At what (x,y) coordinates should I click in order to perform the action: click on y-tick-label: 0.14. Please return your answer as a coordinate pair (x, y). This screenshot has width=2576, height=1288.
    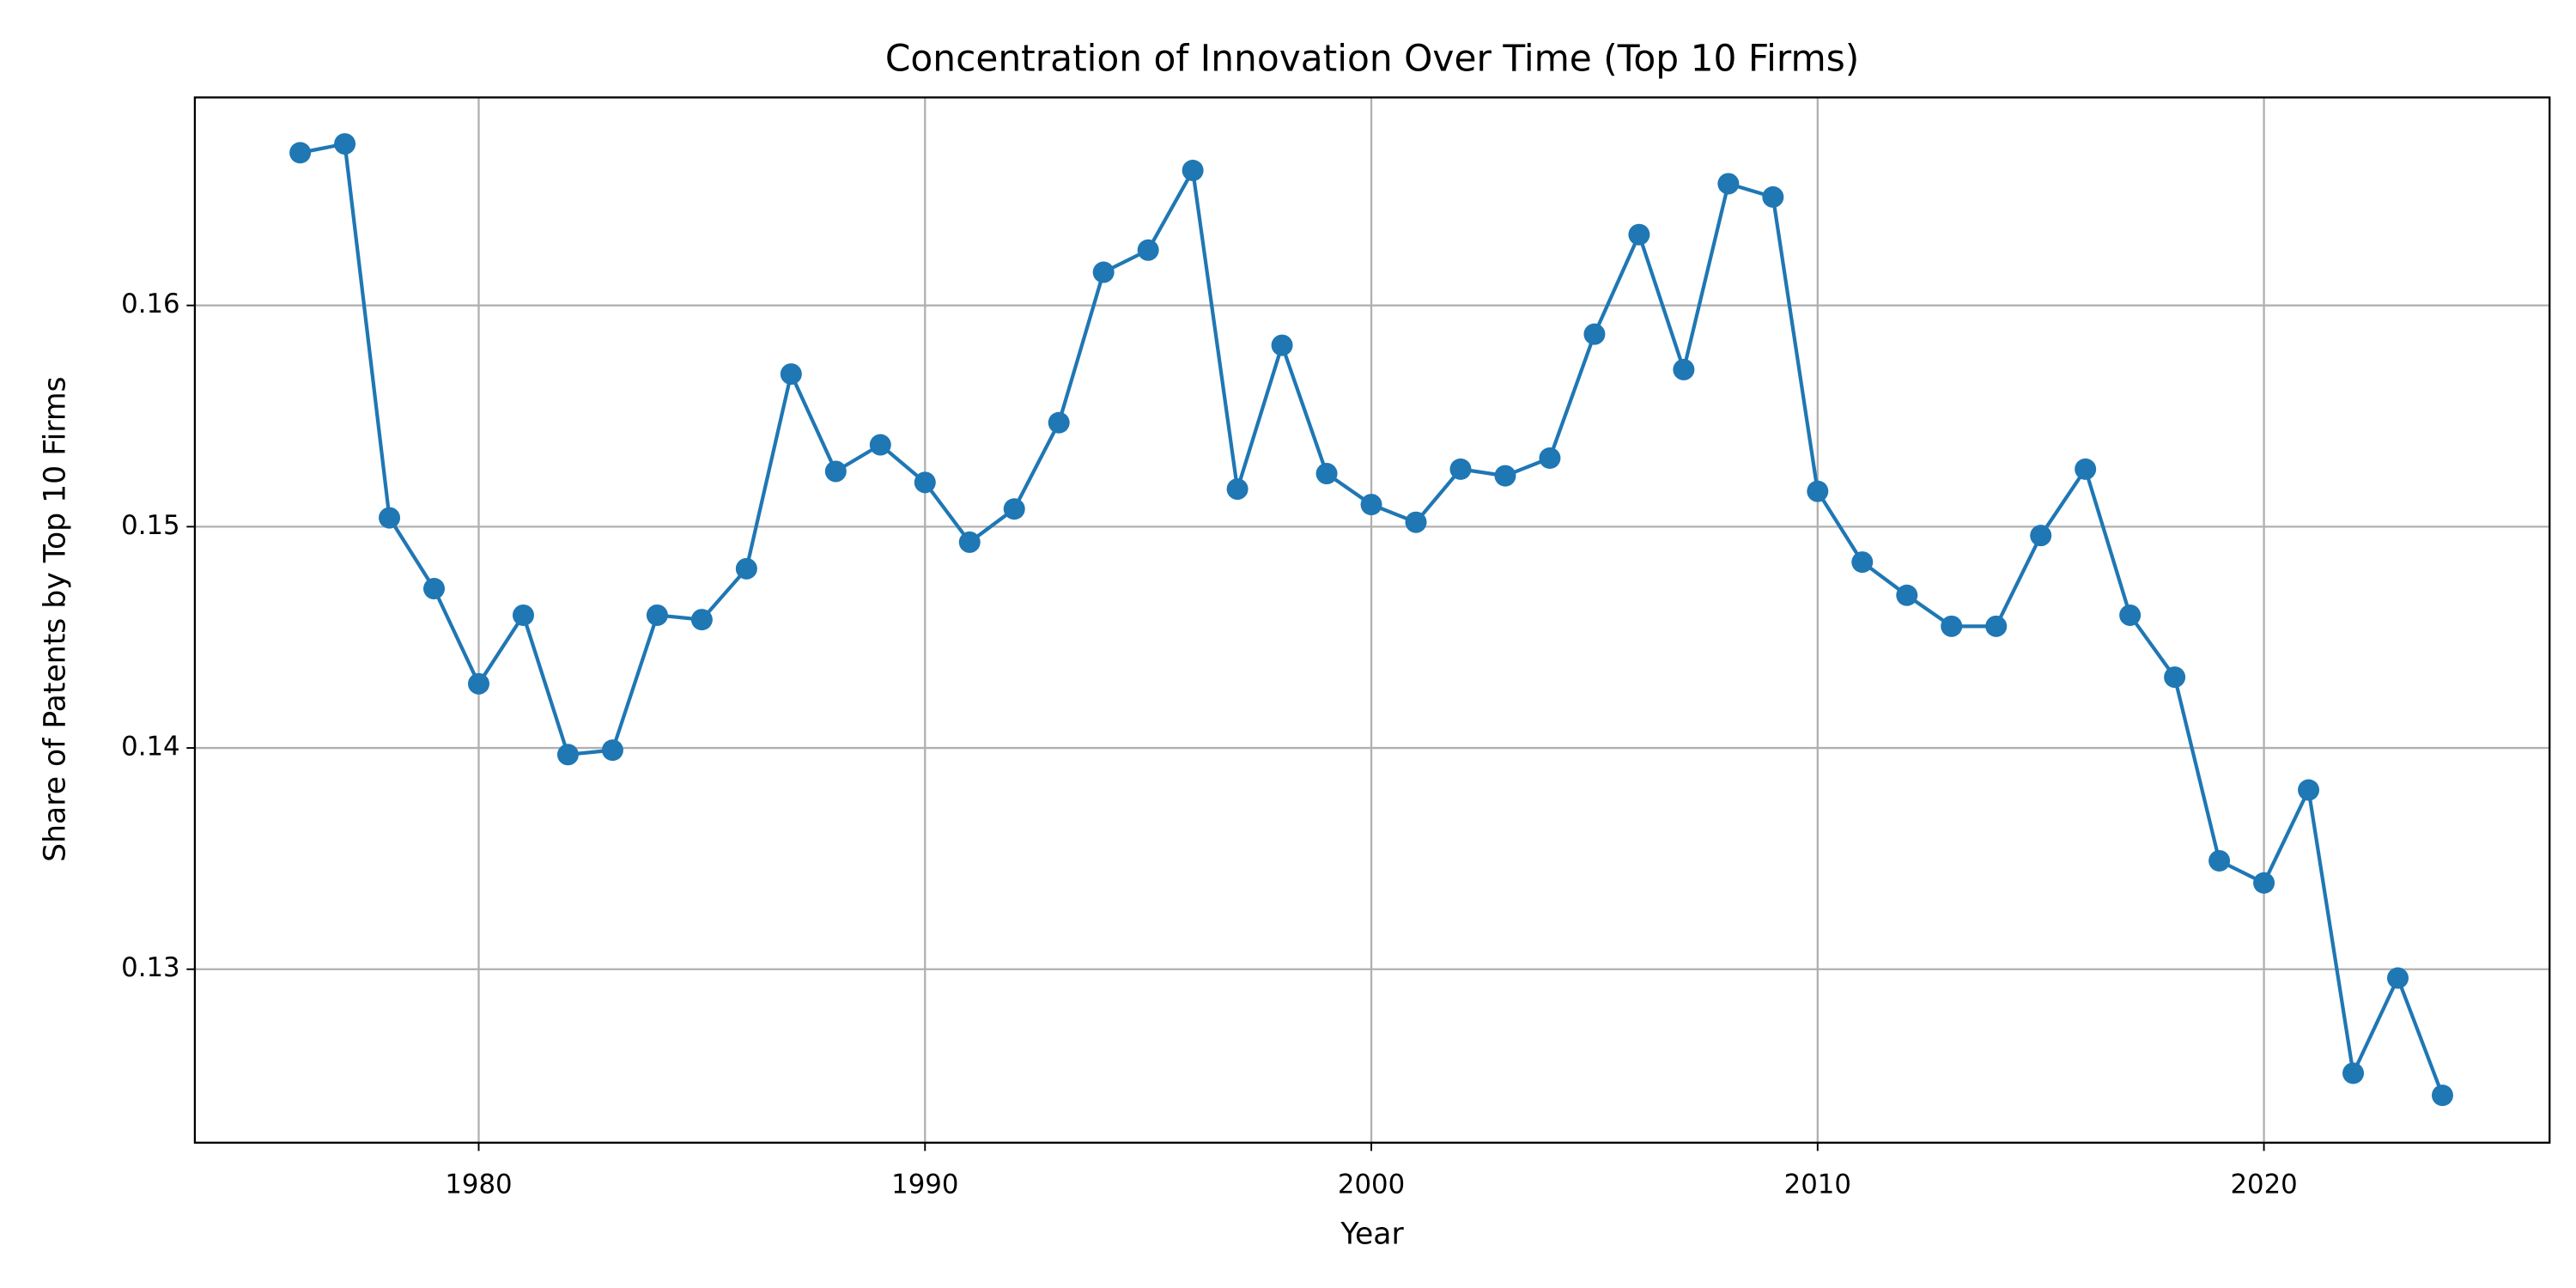
    Looking at the image, I should click on (150, 747).